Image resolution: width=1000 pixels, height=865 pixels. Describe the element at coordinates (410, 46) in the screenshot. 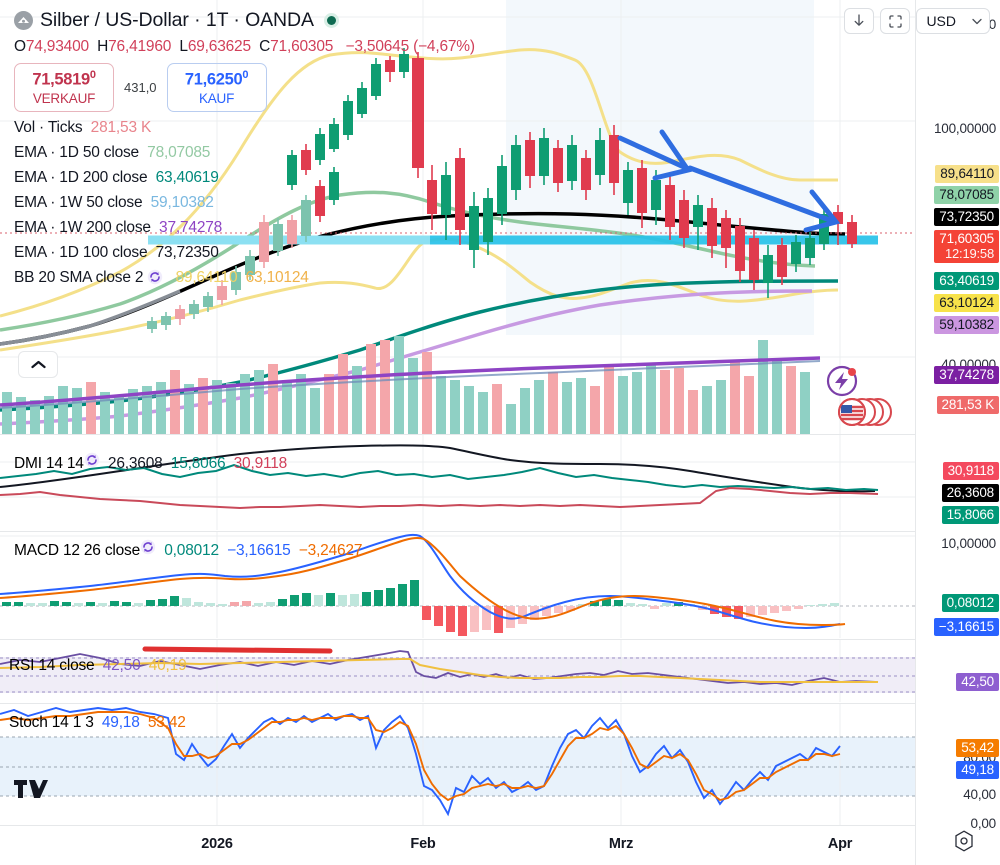

I see `ohlc-change: −3,50645 (−4,67%)` at that location.